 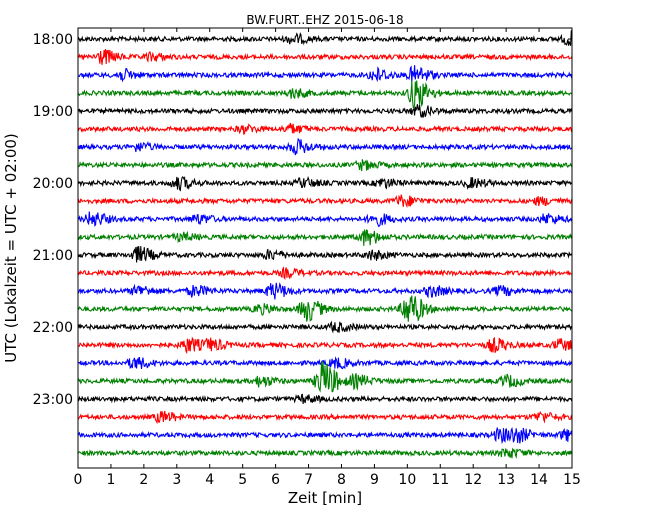 I want to click on y-tick-label: 22:00, so click(x=53, y=328).